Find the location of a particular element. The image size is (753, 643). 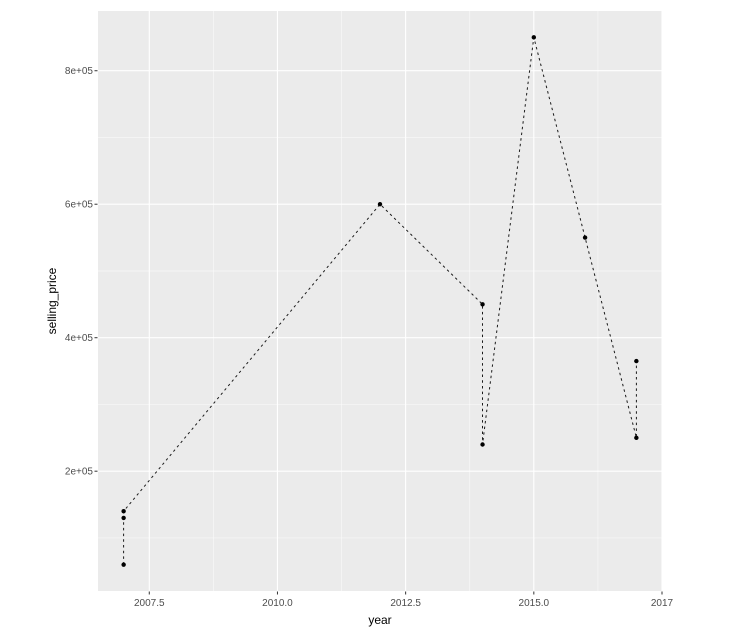

x-axis-title: year is located at coordinates (380, 620).